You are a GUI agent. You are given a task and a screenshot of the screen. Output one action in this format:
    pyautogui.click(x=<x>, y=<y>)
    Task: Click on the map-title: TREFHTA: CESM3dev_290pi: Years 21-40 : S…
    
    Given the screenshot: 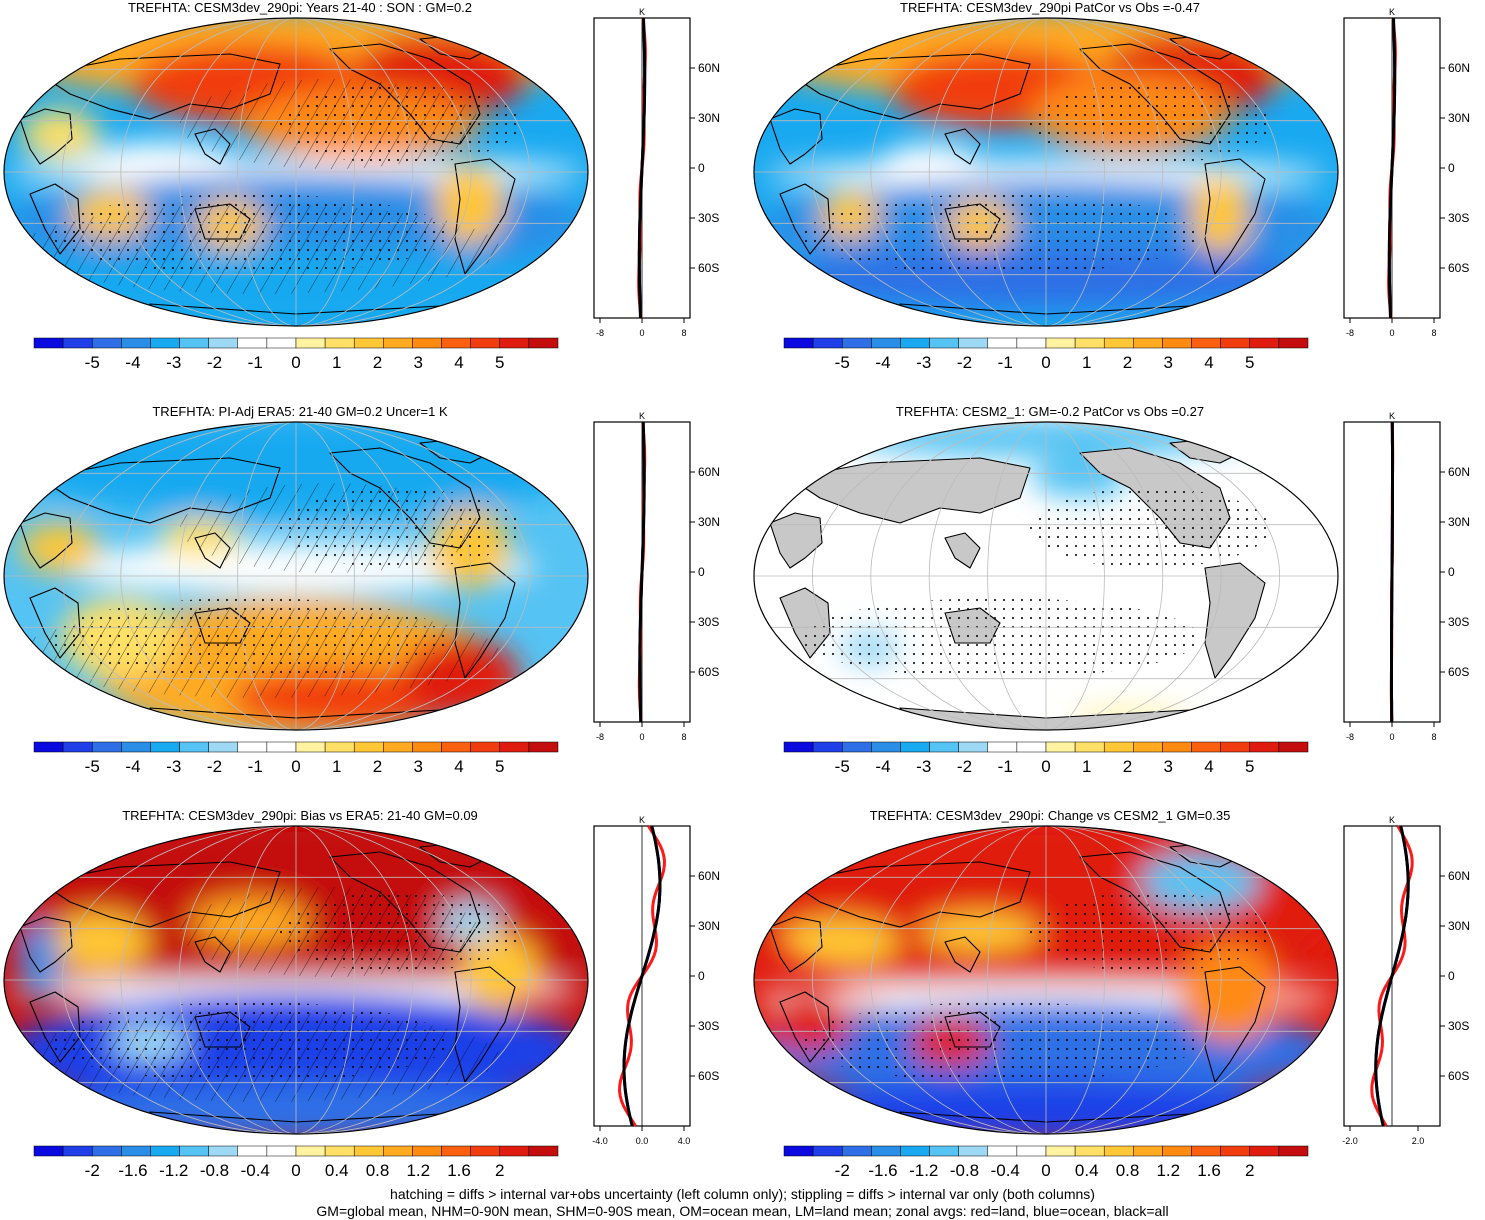 What is the action you would take?
    pyautogui.click(x=300, y=7)
    